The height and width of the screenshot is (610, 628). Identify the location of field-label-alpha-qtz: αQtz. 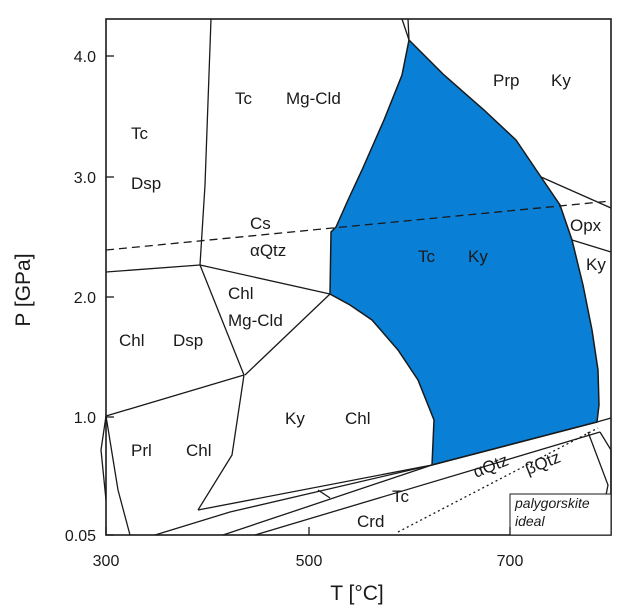
(268, 250).